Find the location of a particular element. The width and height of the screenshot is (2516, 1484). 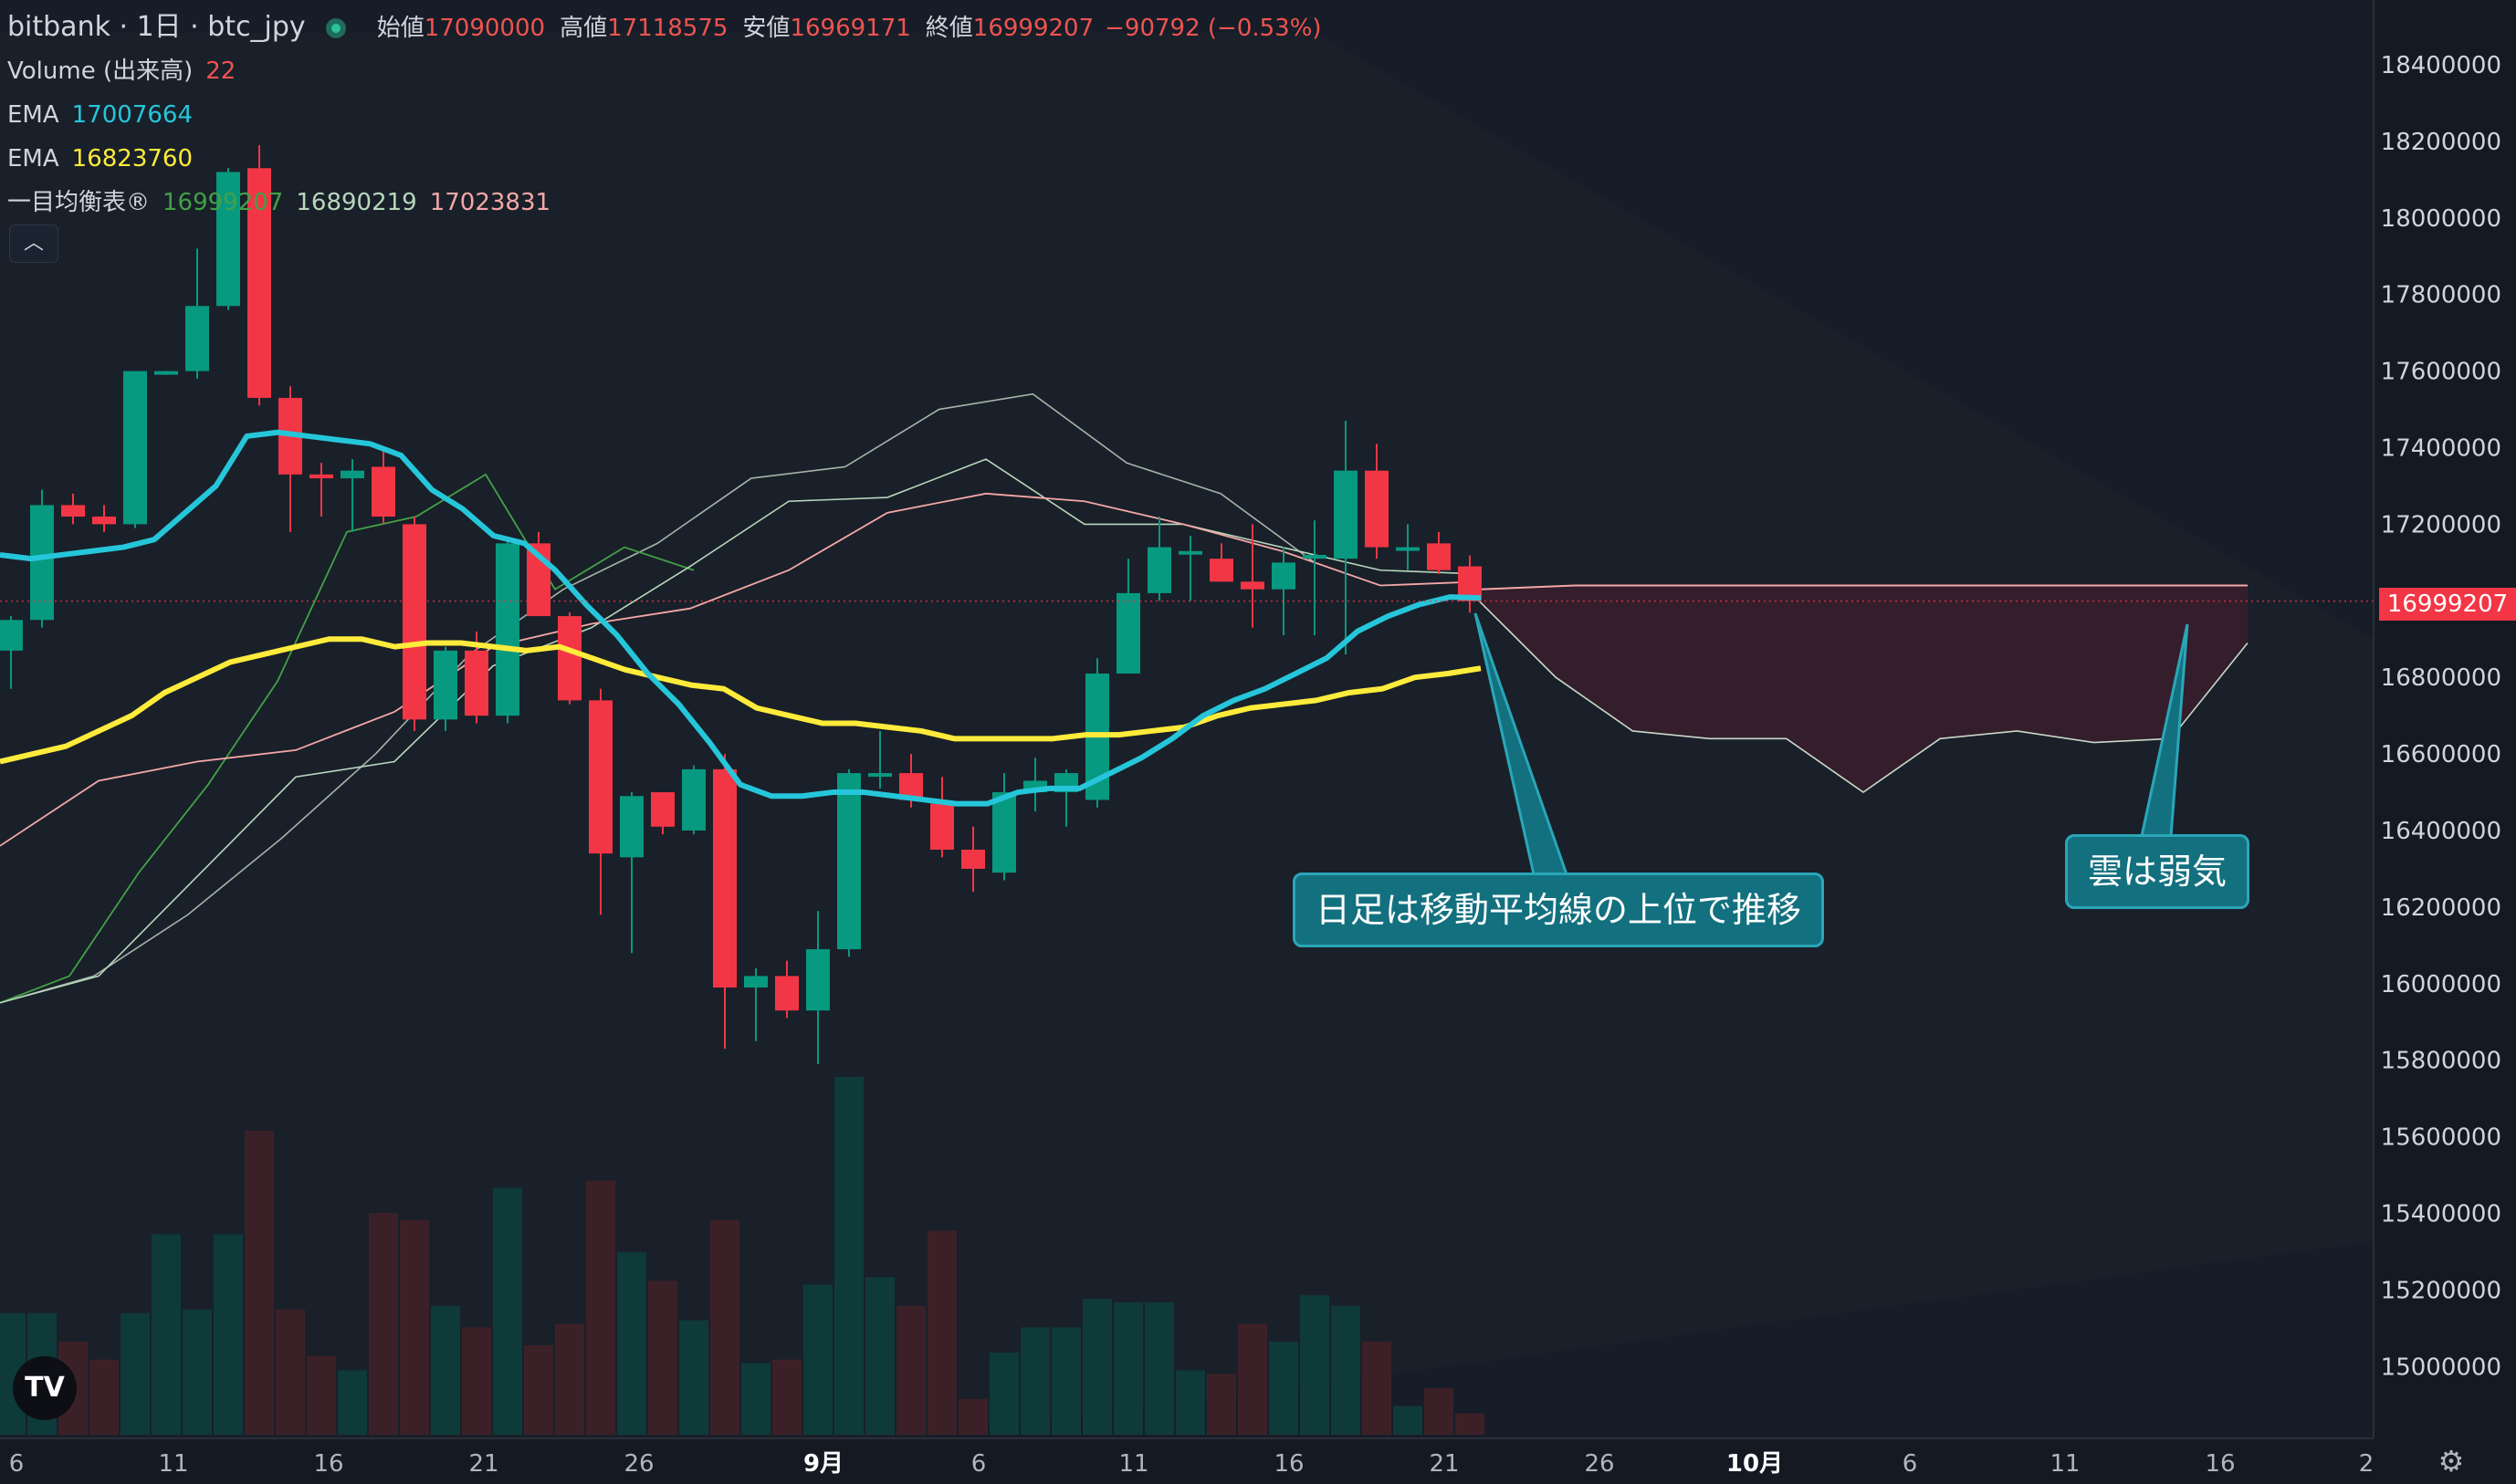

ema-fast-label: EMA is located at coordinates (33, 115).